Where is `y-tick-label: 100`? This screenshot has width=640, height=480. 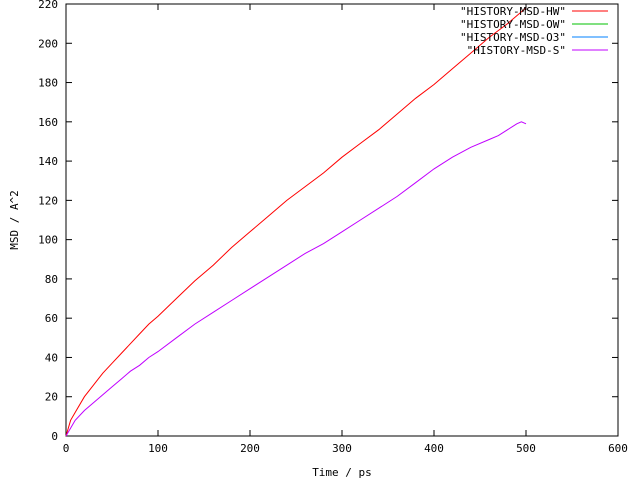 y-tick-label: 100 is located at coordinates (48, 240).